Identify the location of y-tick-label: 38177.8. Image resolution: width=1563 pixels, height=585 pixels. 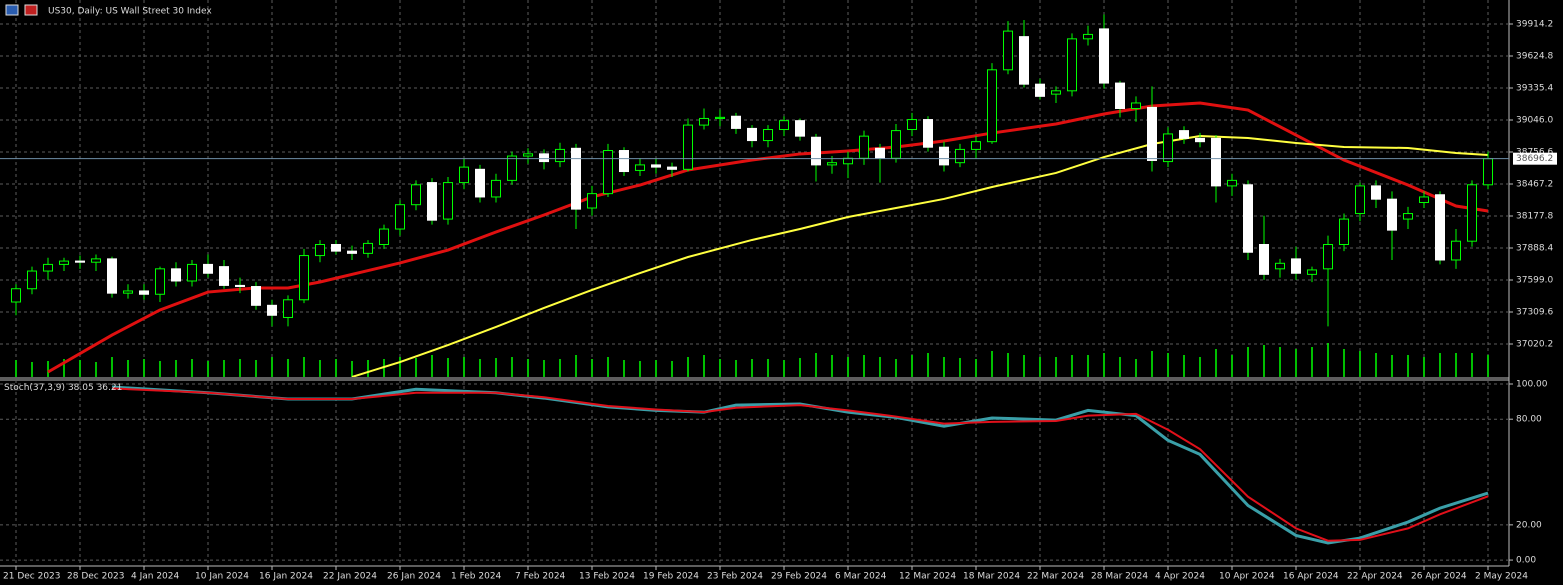
(1534, 216).